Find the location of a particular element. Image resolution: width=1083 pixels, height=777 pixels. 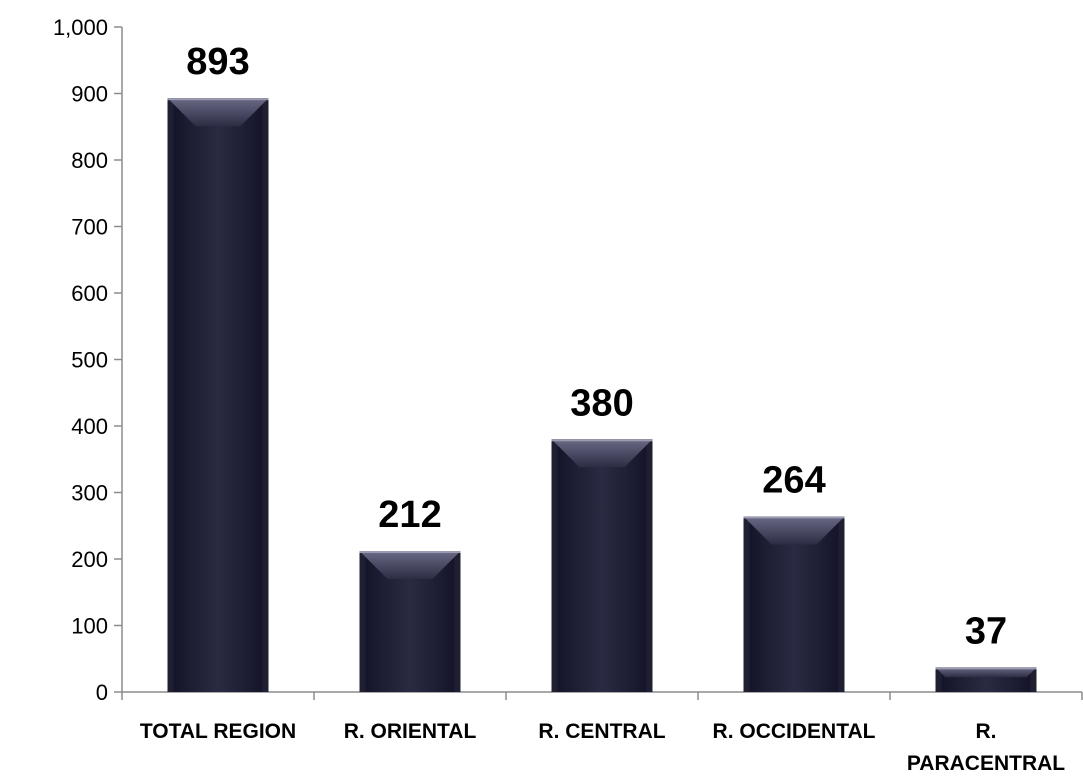

x-tick-label-line: R. OCCIDENTAL is located at coordinates (794, 731).